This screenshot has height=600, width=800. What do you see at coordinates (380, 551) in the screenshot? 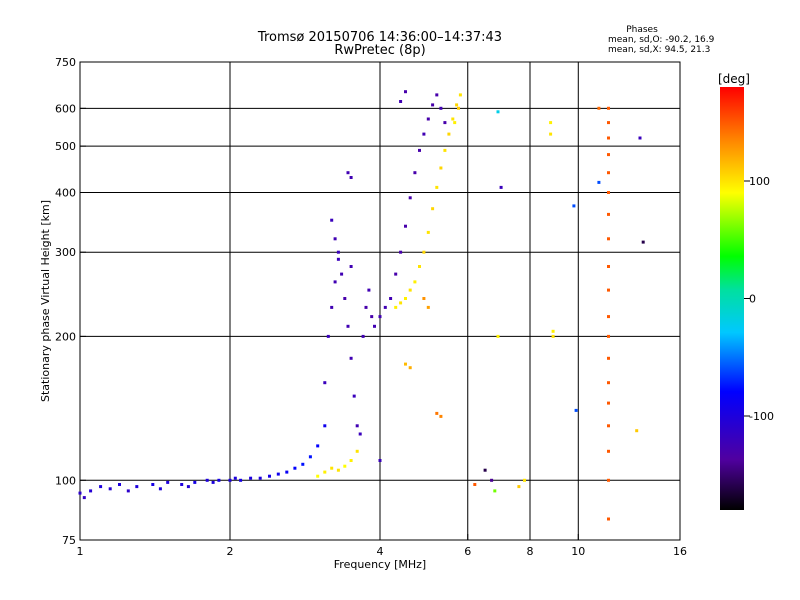
I see `x-tick-label: 4` at bounding box center [380, 551].